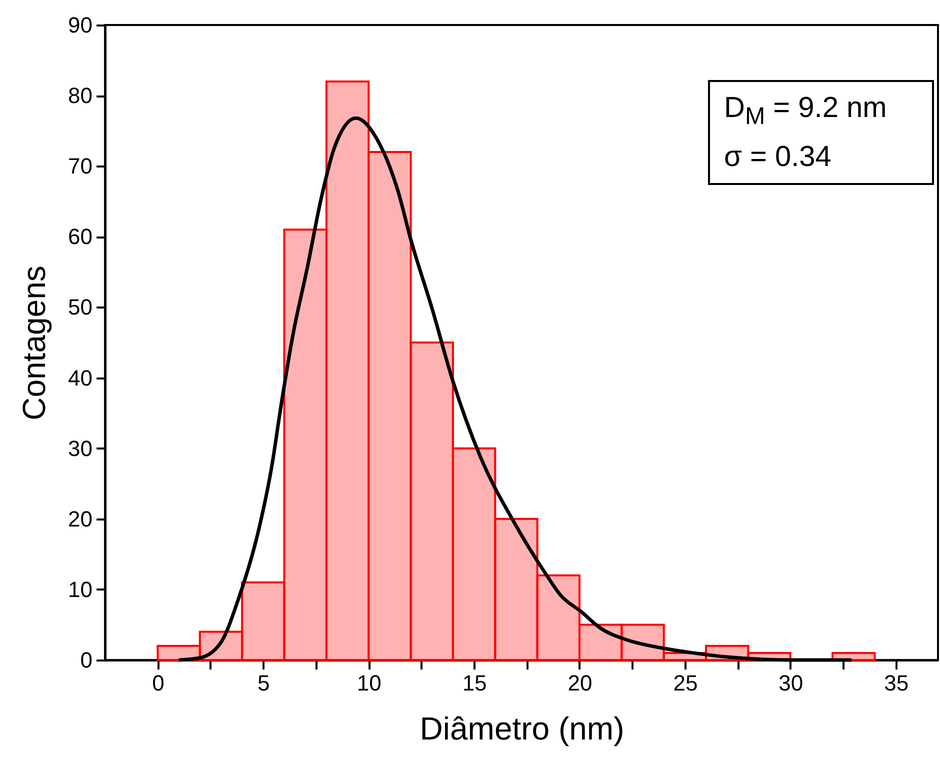 This screenshot has width=940, height=758. Describe the element at coordinates (80, 25) in the screenshot. I see `y-tick-label: 90` at that location.